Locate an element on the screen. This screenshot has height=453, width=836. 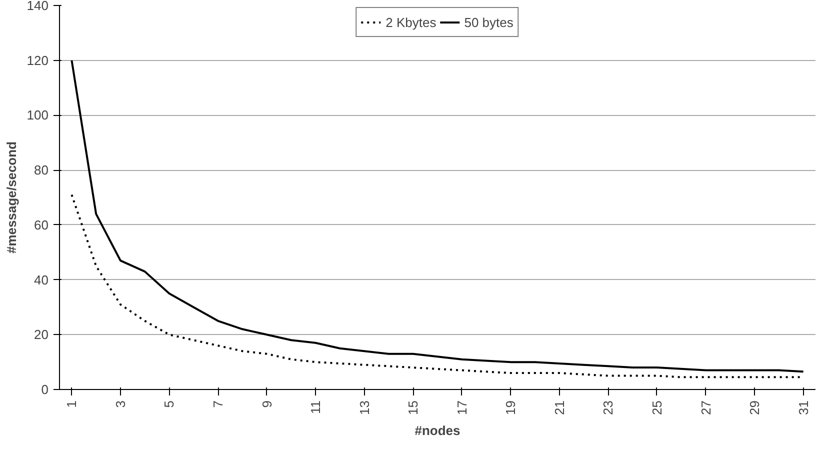
x-tick-label: 23 is located at coordinates (608, 407).